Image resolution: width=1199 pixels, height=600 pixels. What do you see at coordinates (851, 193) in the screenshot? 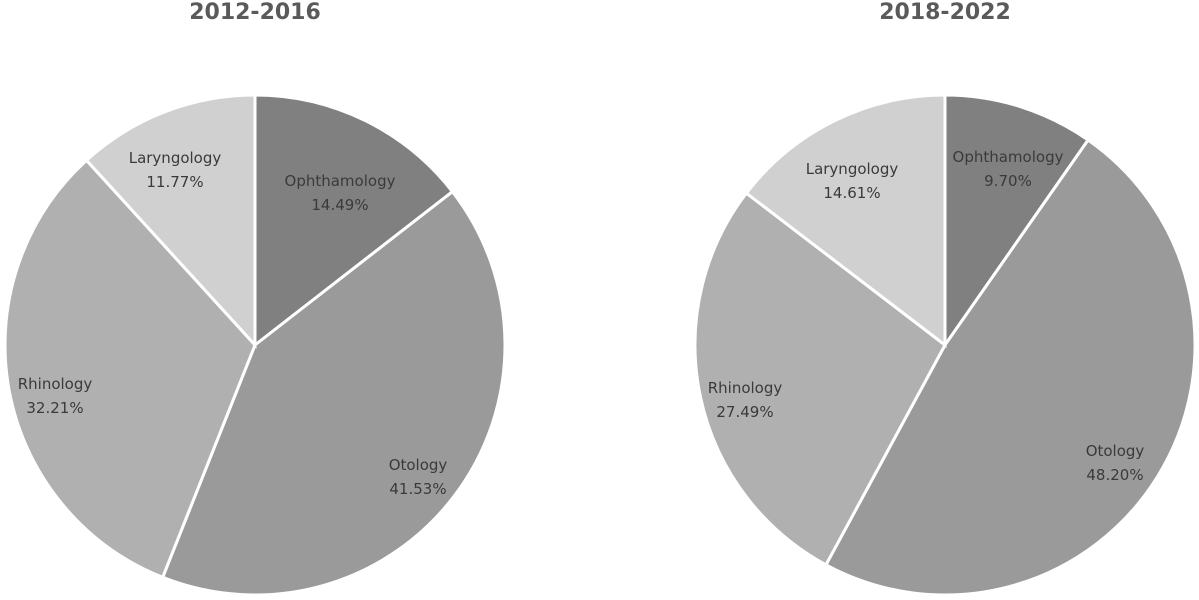
I see `slice-value-laryngology: 14.61%` at bounding box center [851, 193].